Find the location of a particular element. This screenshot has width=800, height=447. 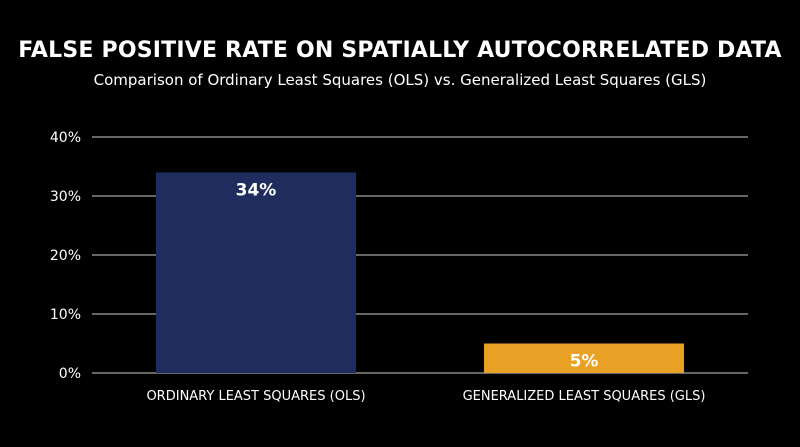

y-tick-label: 40% is located at coordinates (65, 138).